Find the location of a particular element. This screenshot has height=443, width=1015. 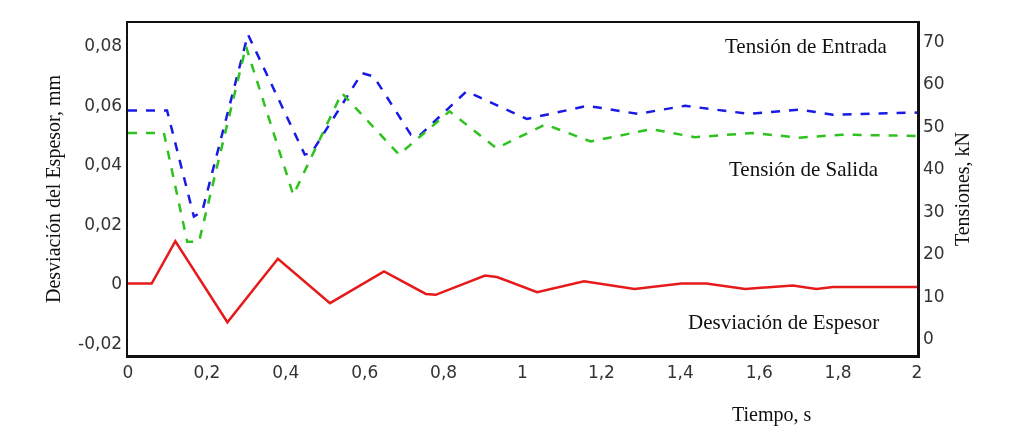

series-label: Desviación de Espesor is located at coordinates (784, 322).